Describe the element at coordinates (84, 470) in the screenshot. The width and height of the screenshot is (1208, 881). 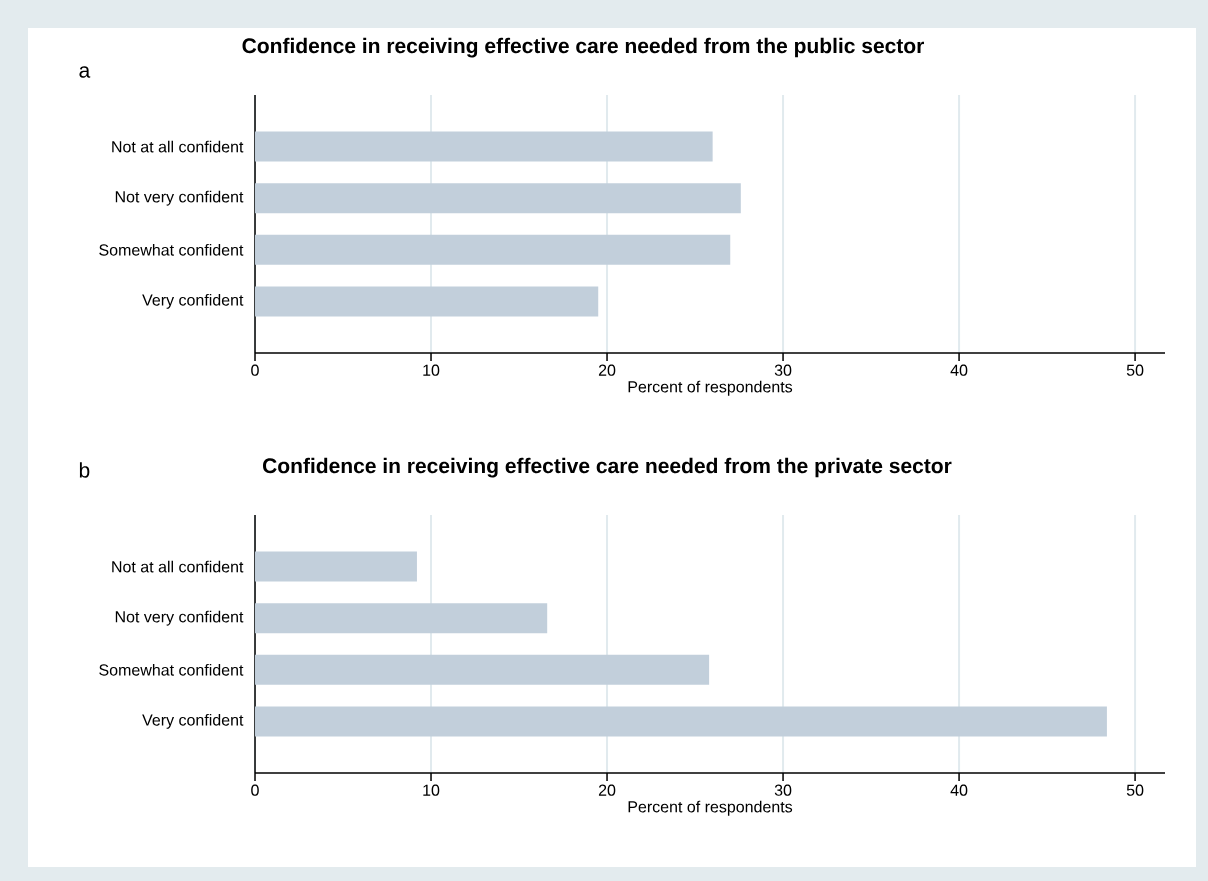
I see `text: b` at that location.